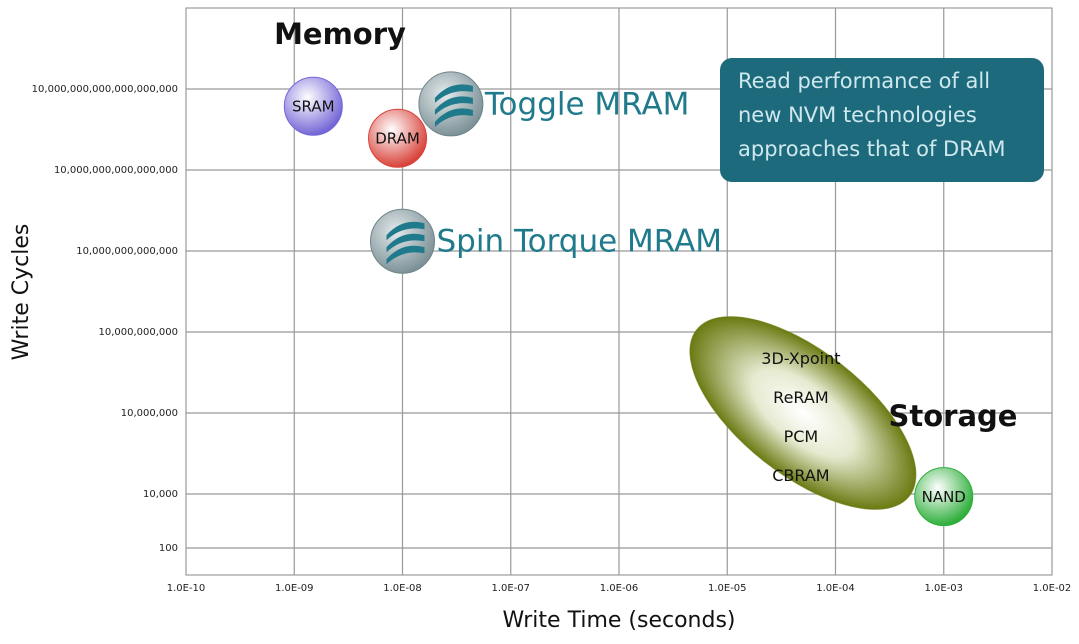 Image resolution: width=1079 pixels, height=644 pixels. I want to click on y-tick-label: 100, so click(168, 548).